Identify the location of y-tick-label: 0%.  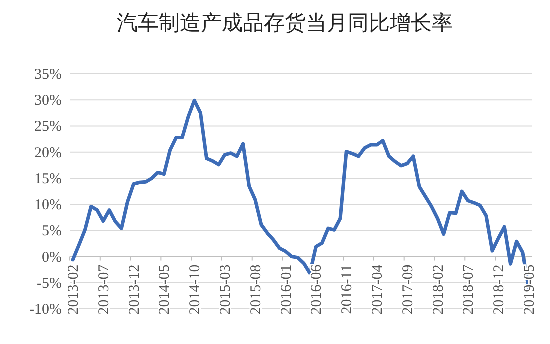
(52, 258).